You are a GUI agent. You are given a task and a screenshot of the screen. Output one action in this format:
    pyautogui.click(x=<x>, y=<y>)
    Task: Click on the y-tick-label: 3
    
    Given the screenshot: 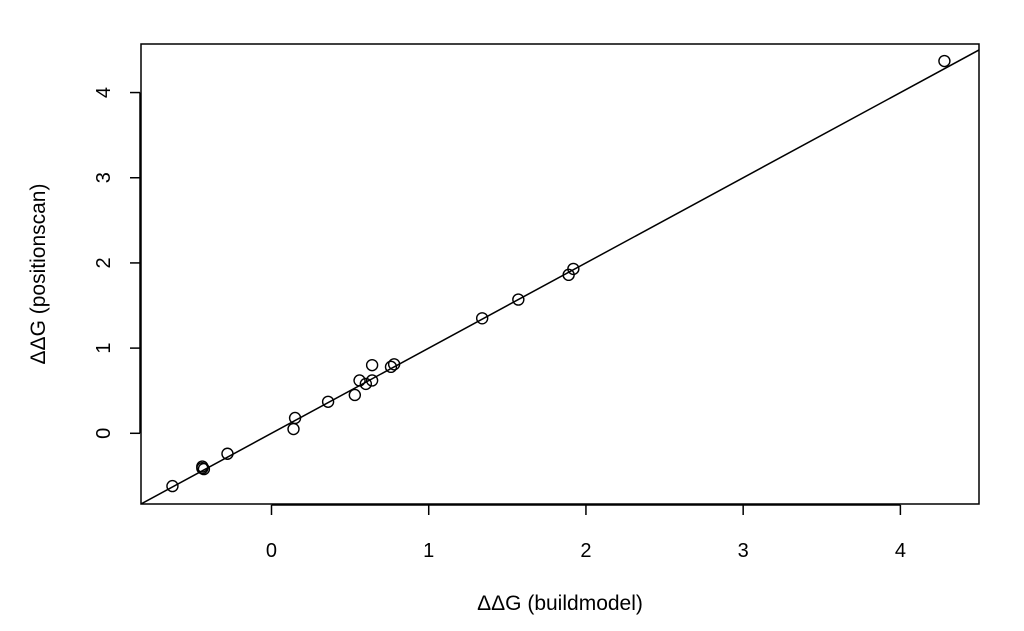 What is the action you would take?
    pyautogui.click(x=104, y=177)
    